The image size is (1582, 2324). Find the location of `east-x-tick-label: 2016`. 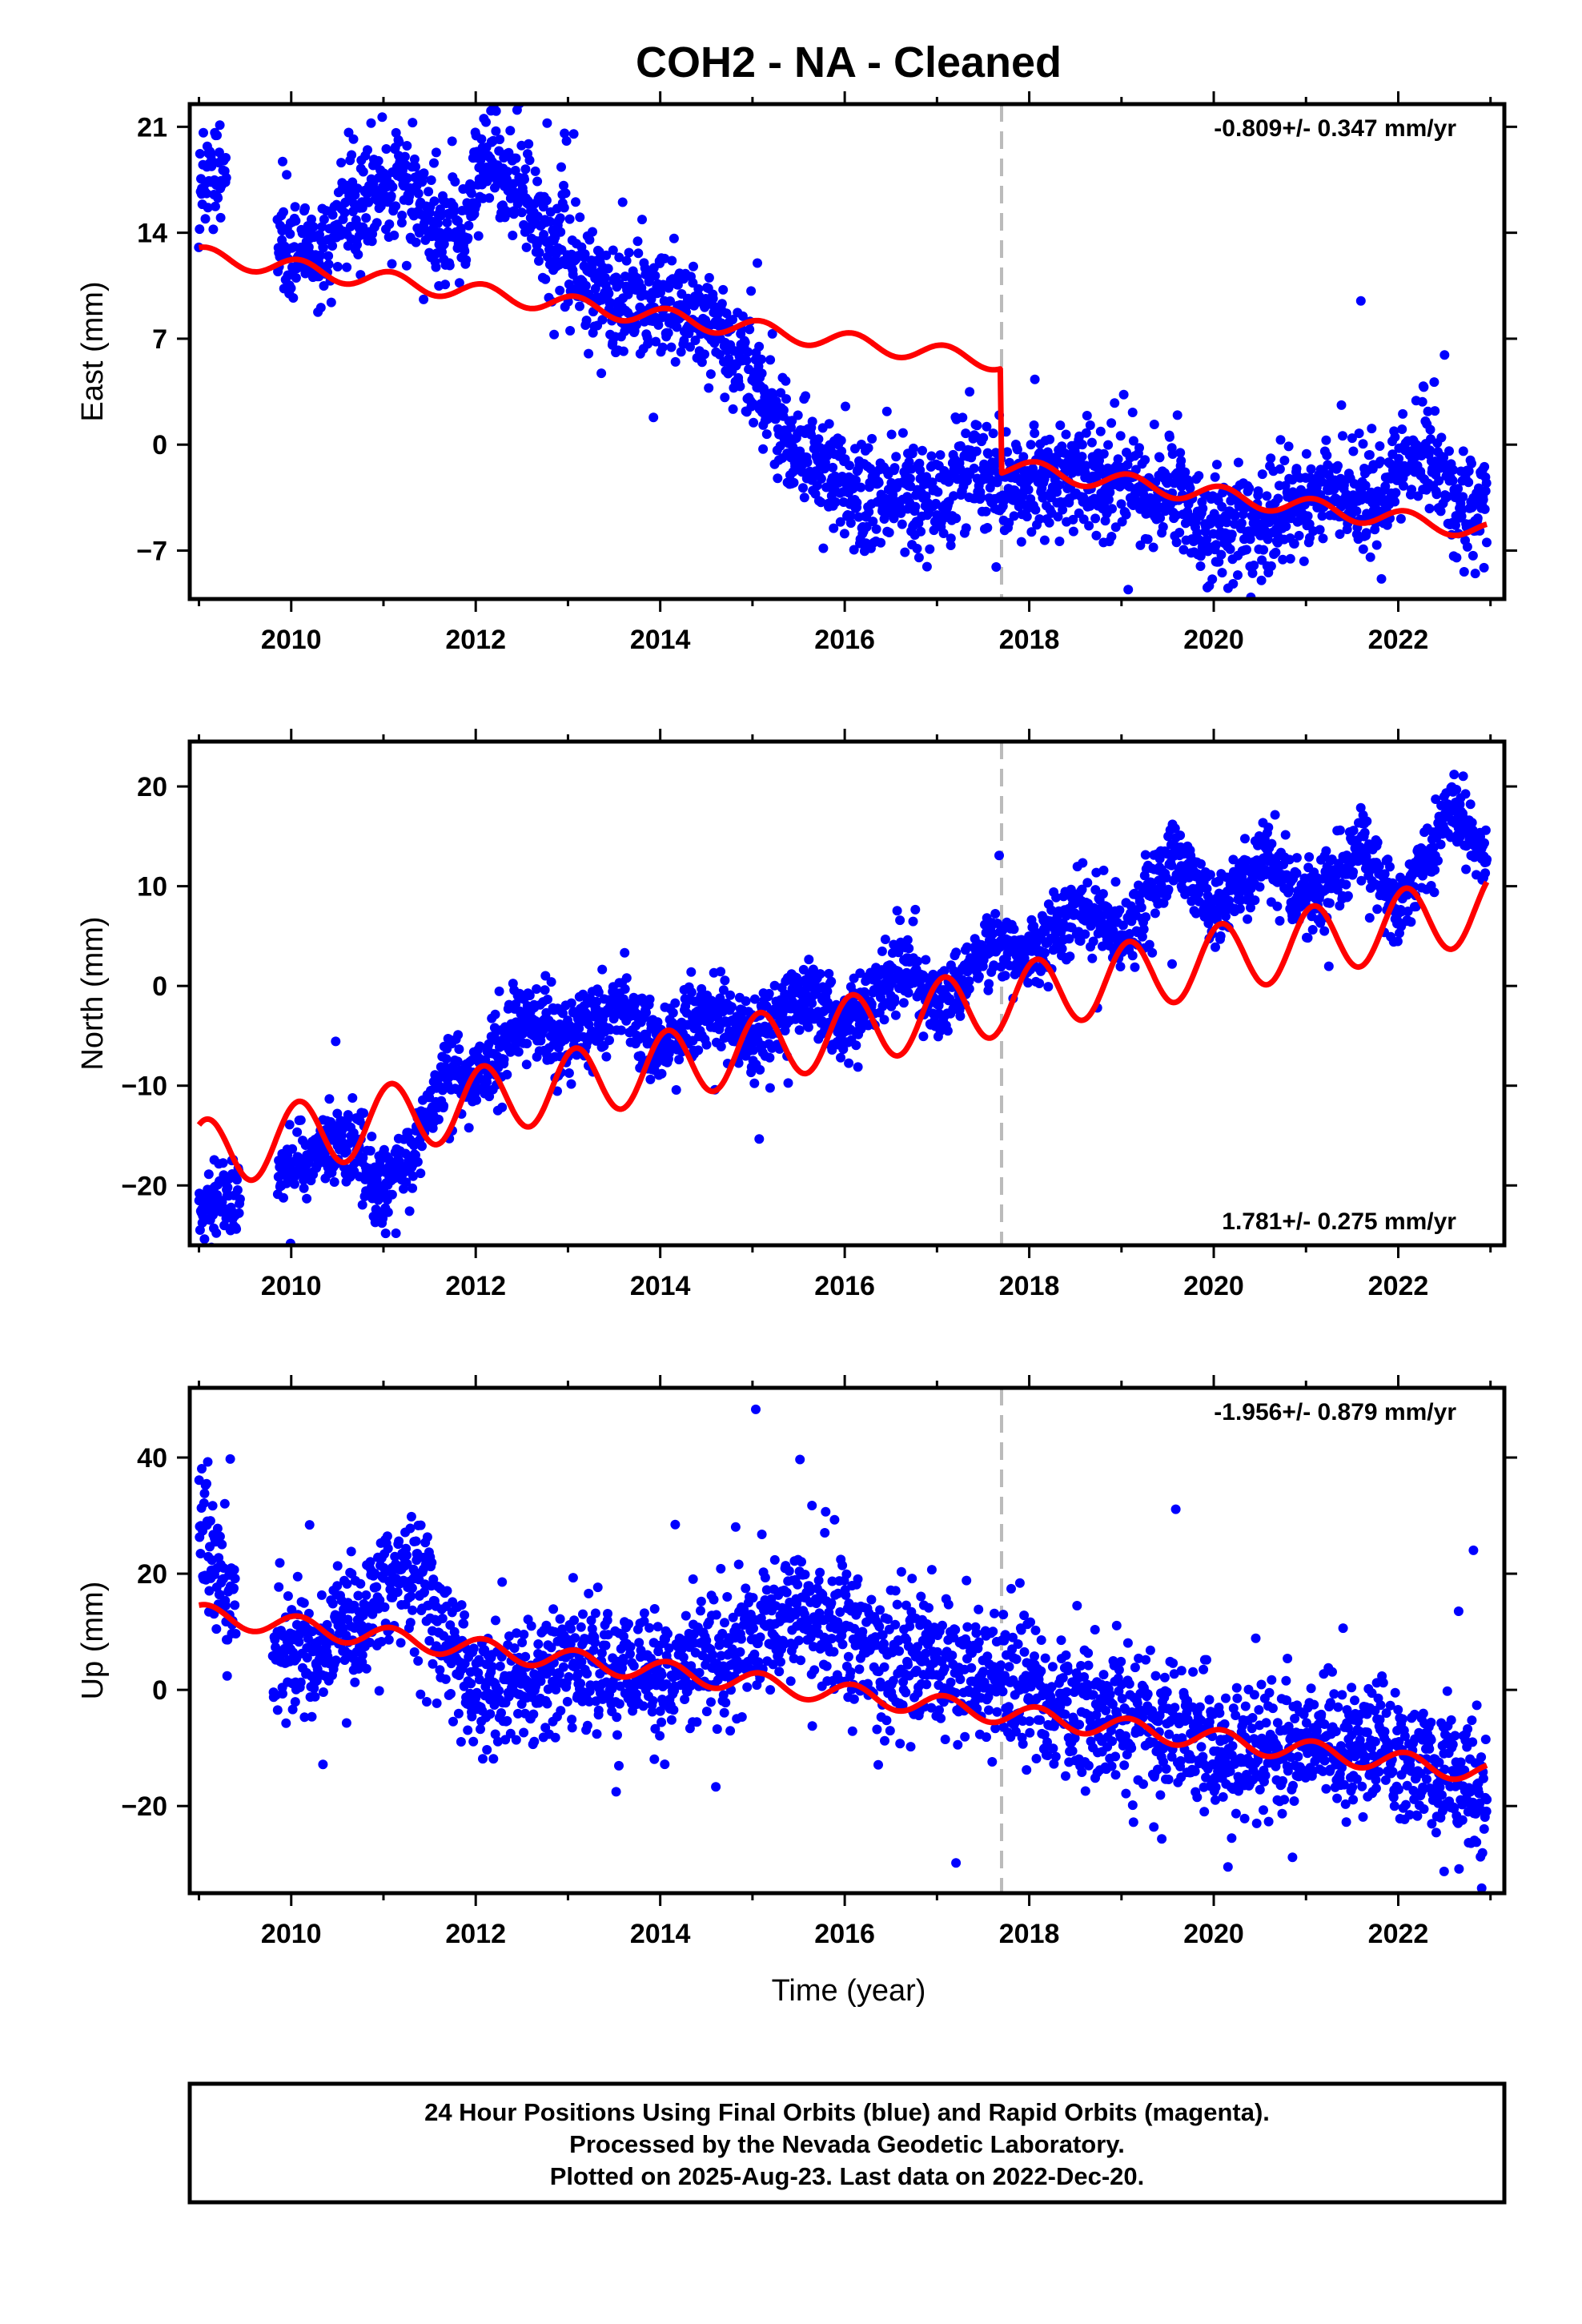

east-x-tick-label: 2016 is located at coordinates (845, 640).